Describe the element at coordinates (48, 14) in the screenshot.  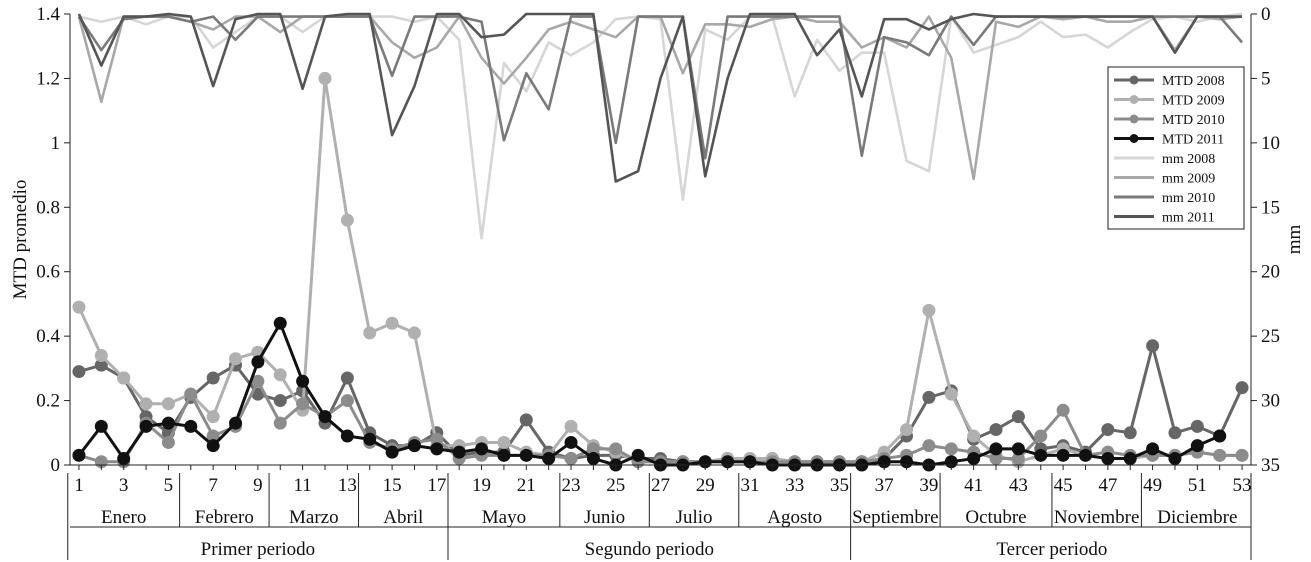
I see `y-tick-label: 1.4` at that location.